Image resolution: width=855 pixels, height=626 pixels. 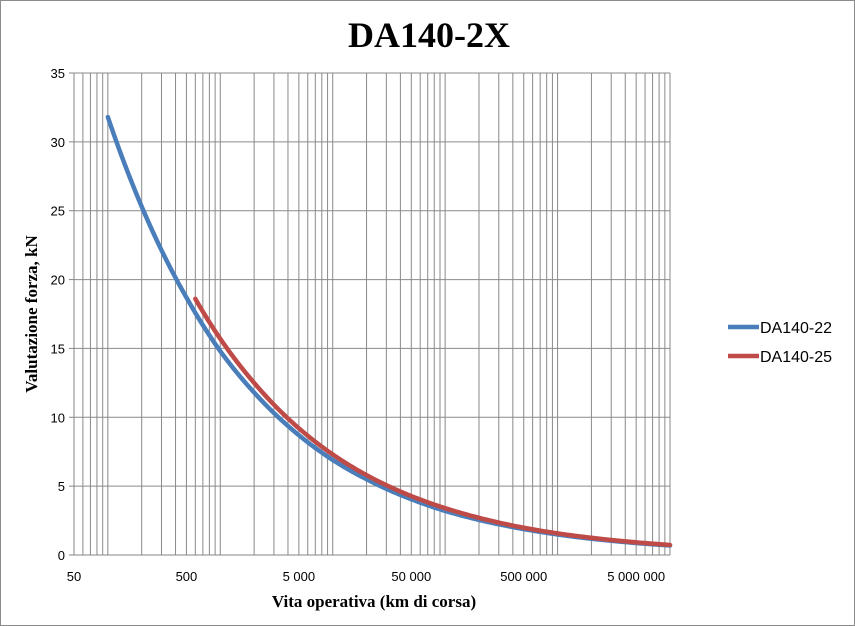 I want to click on legend: DA140-22 DA140-25, so click(x=780, y=343).